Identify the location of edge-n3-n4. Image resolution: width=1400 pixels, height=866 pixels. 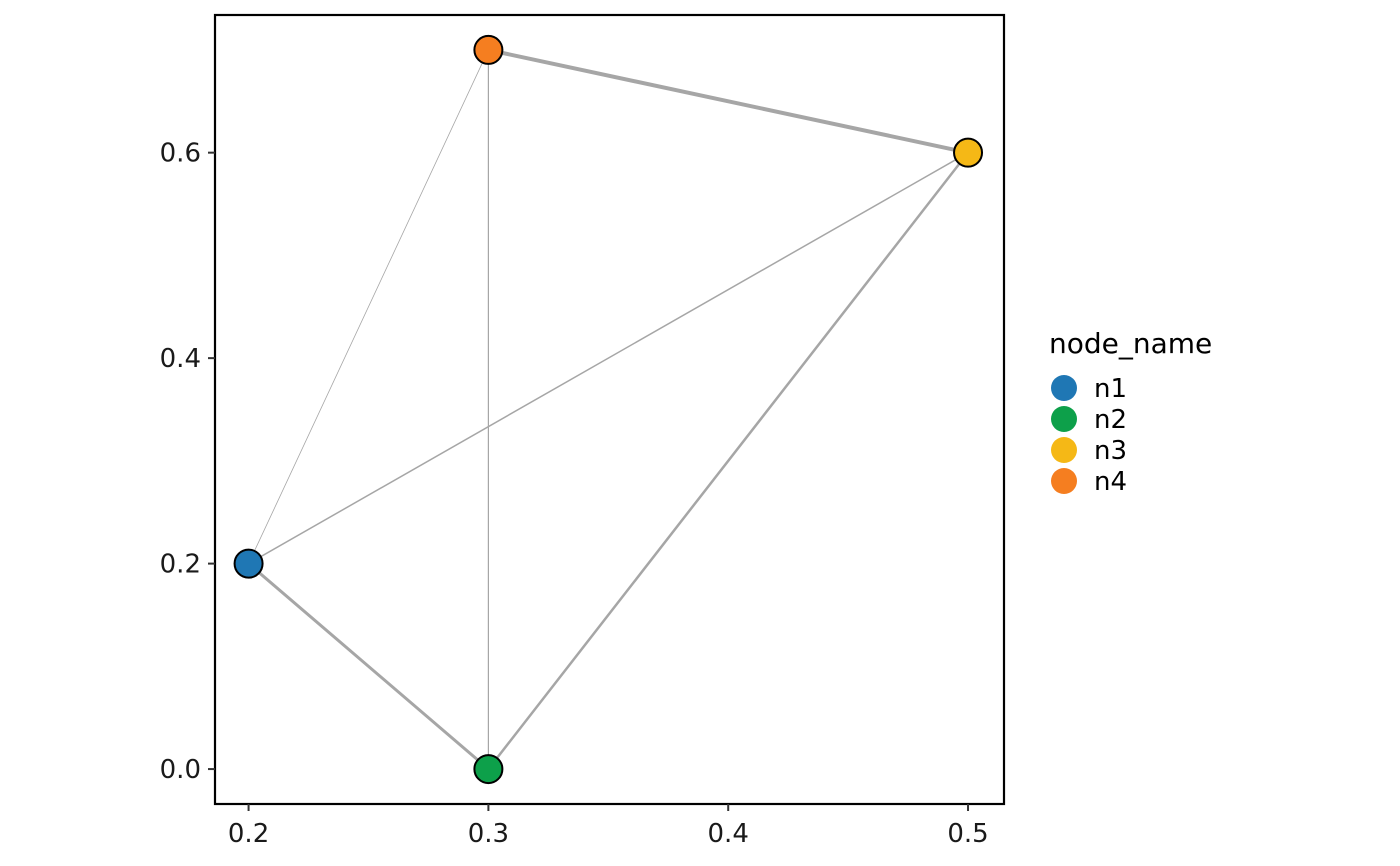
(728, 101).